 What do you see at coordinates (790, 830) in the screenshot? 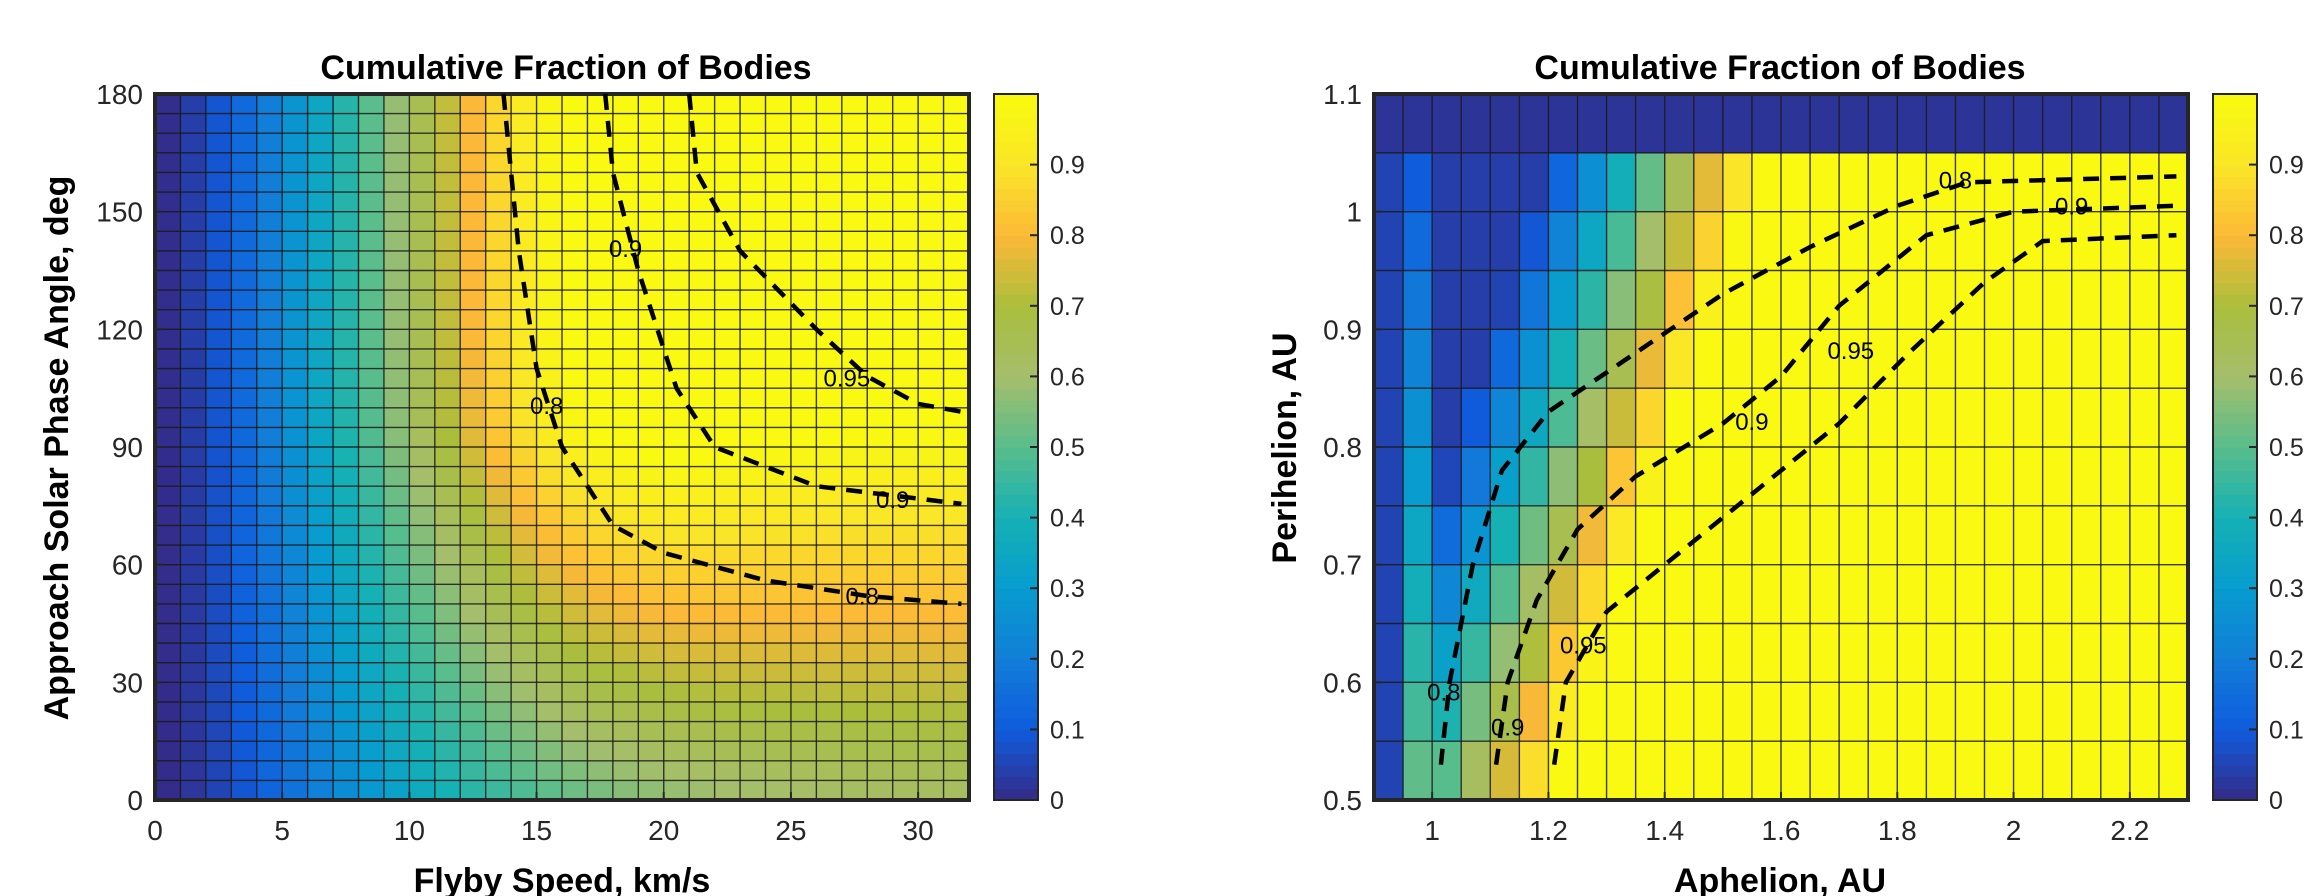
I see `x-tick-label: 25` at bounding box center [790, 830].